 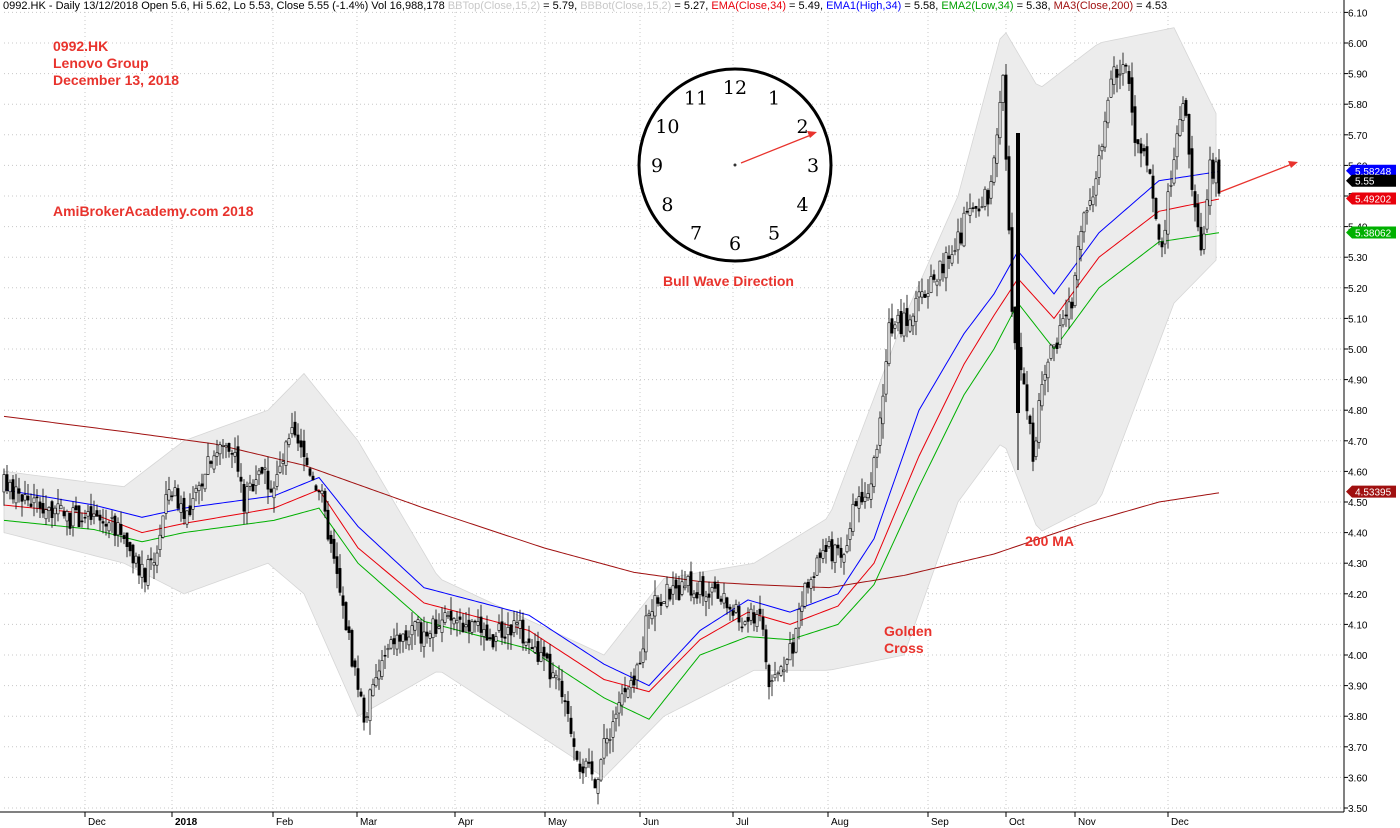 What do you see at coordinates (864, 6) in the screenshot?
I see `ema1-label: EMA1(High,34)` at bounding box center [864, 6].